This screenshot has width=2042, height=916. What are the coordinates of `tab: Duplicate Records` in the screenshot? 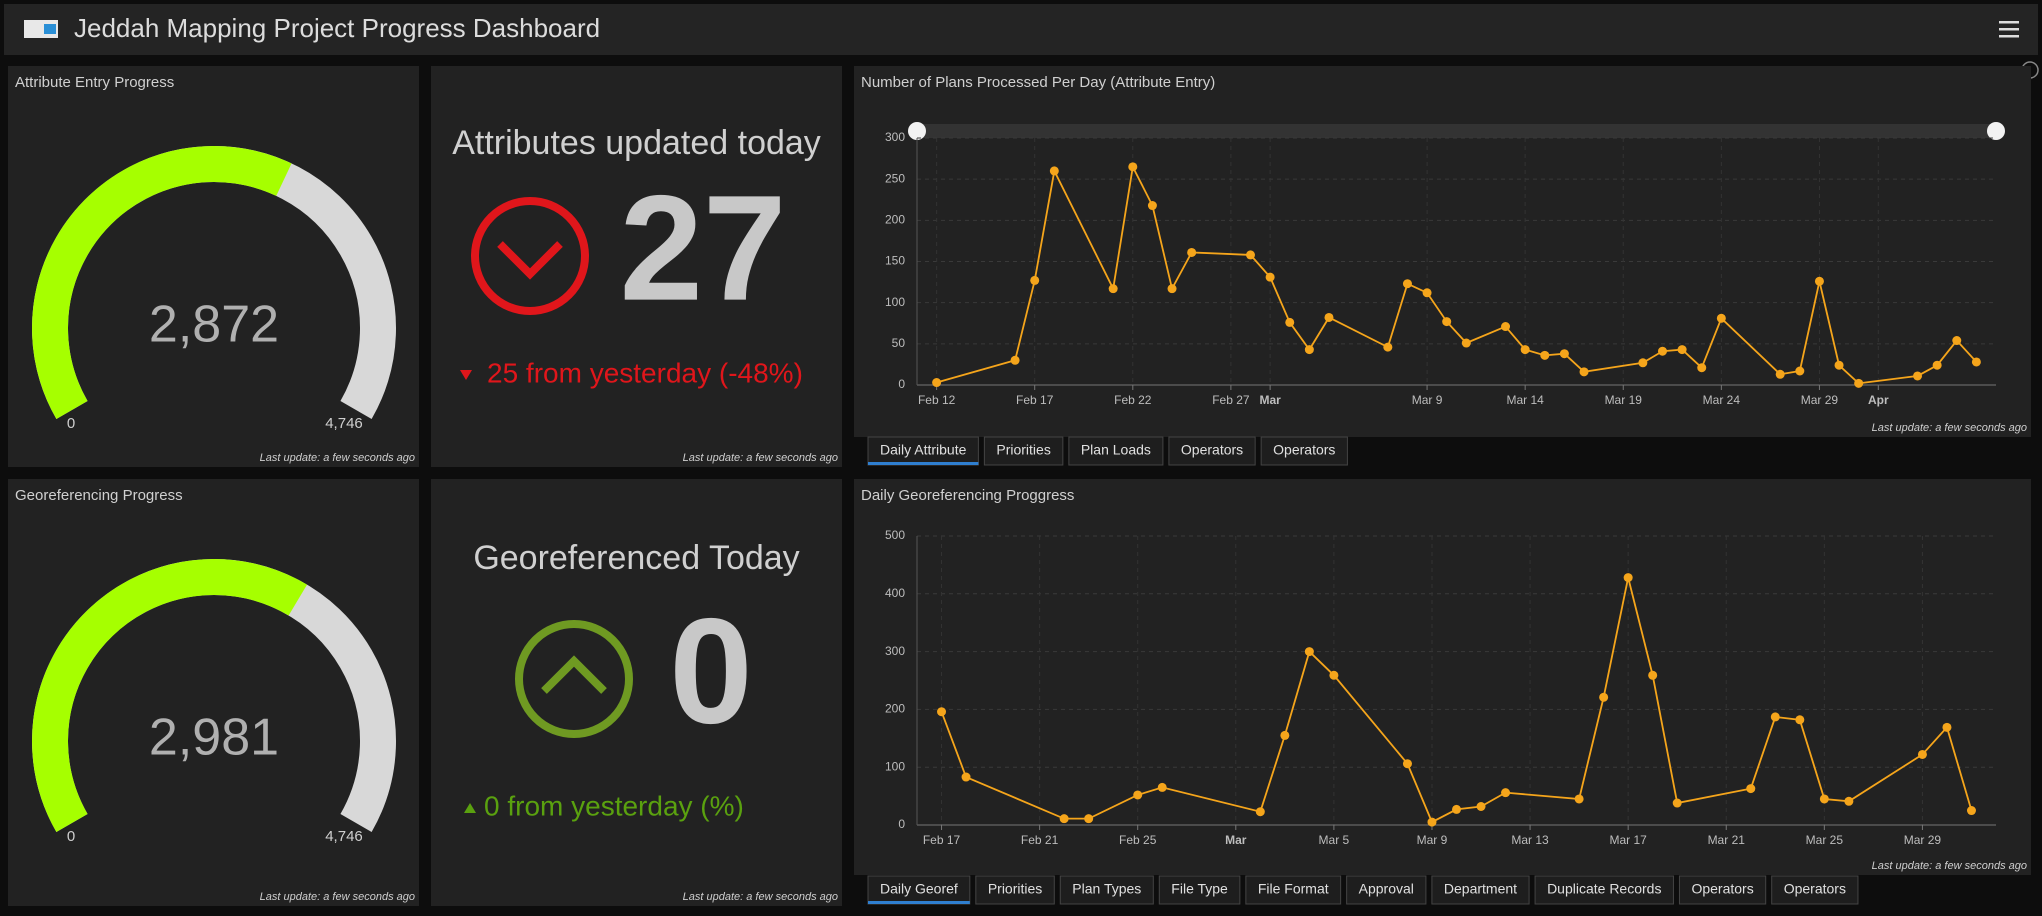 It's located at (1604, 890).